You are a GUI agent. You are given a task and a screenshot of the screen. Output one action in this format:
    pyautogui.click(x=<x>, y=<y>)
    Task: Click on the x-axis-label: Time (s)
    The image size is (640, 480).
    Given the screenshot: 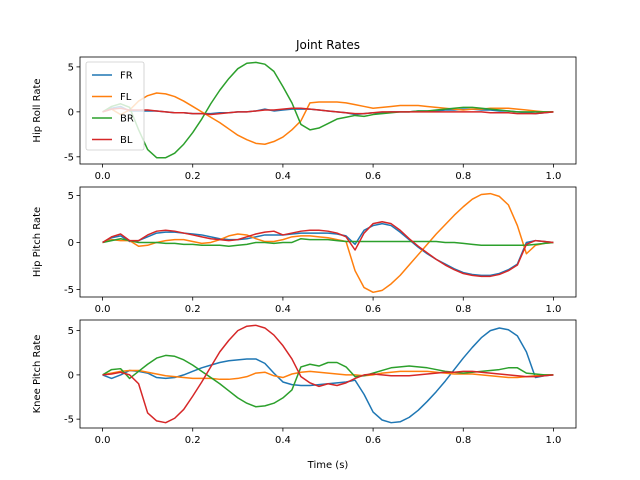 What is the action you would take?
    pyautogui.click(x=328, y=465)
    